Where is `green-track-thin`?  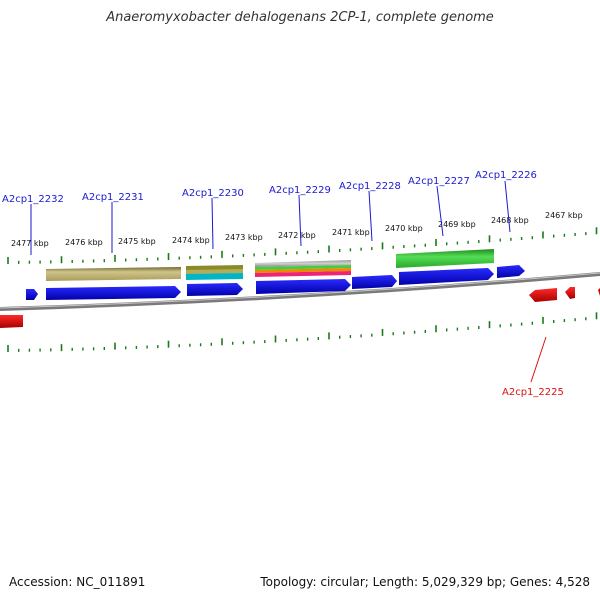 green-track-thin is located at coordinates (303, 267).